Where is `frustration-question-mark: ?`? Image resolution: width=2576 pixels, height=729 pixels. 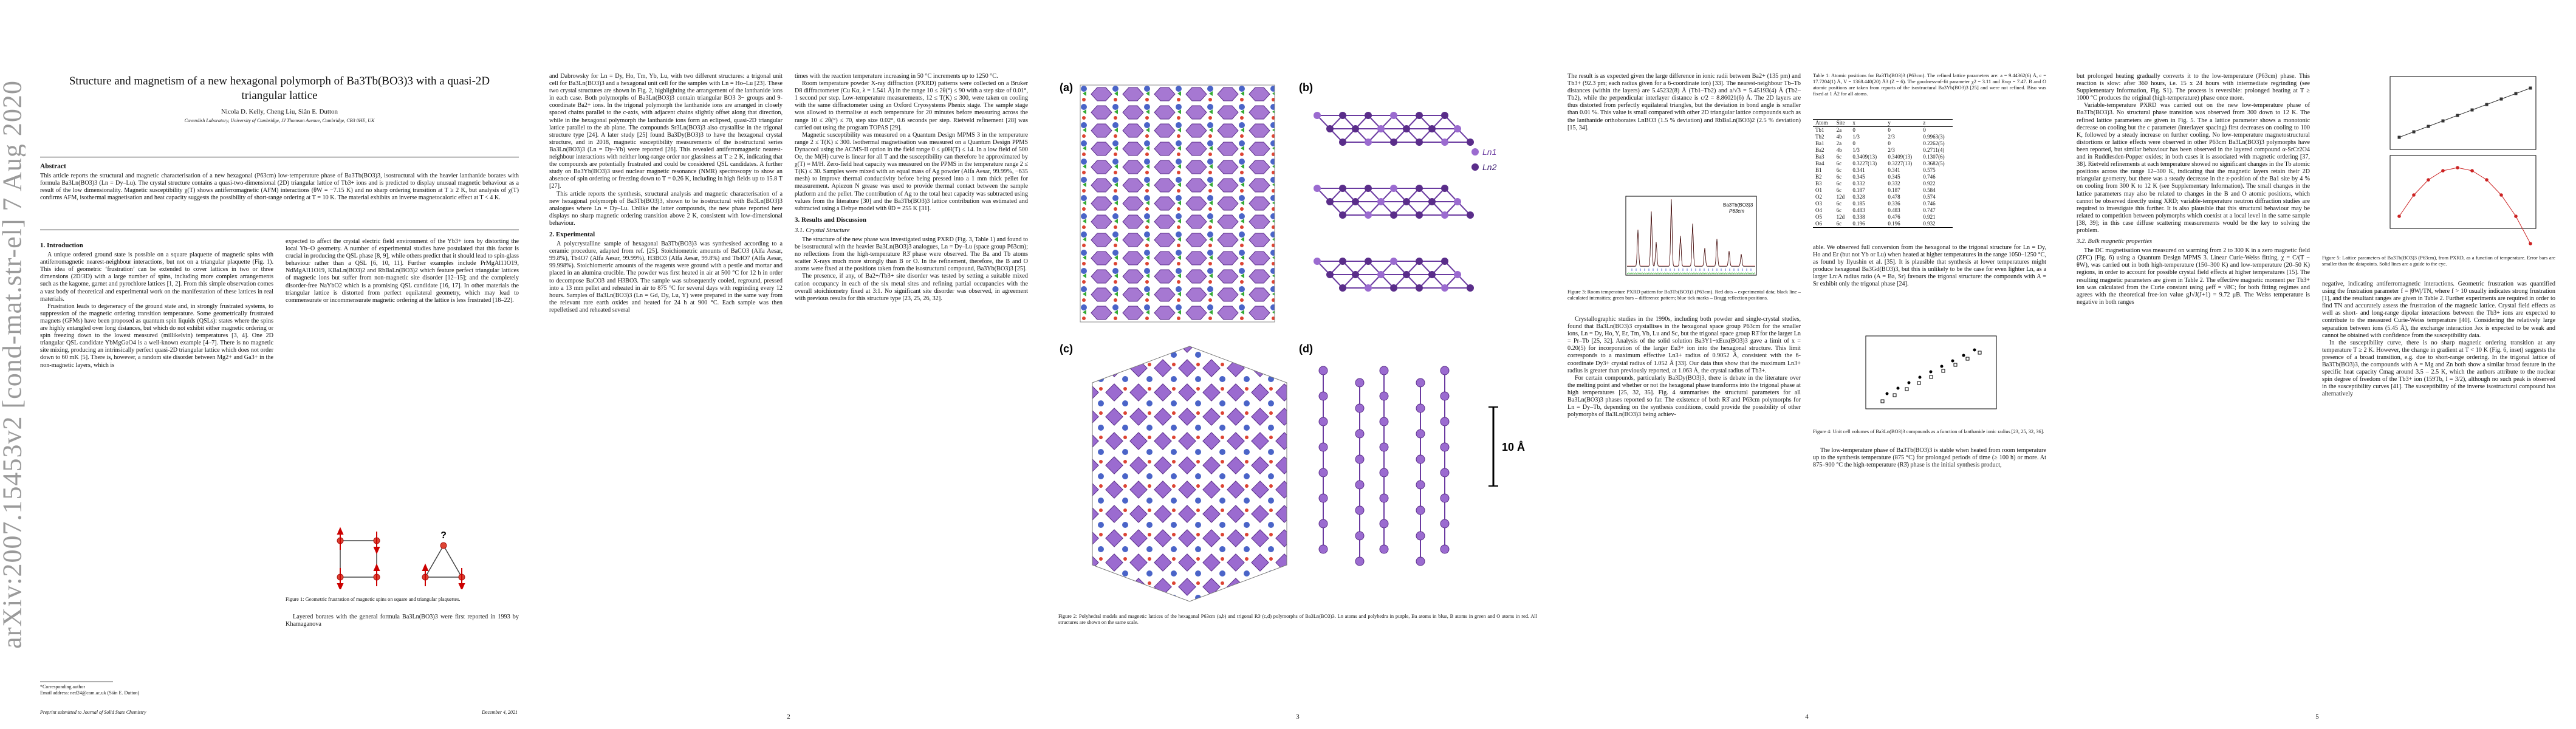 frustration-question-mark: ? is located at coordinates (444, 536).